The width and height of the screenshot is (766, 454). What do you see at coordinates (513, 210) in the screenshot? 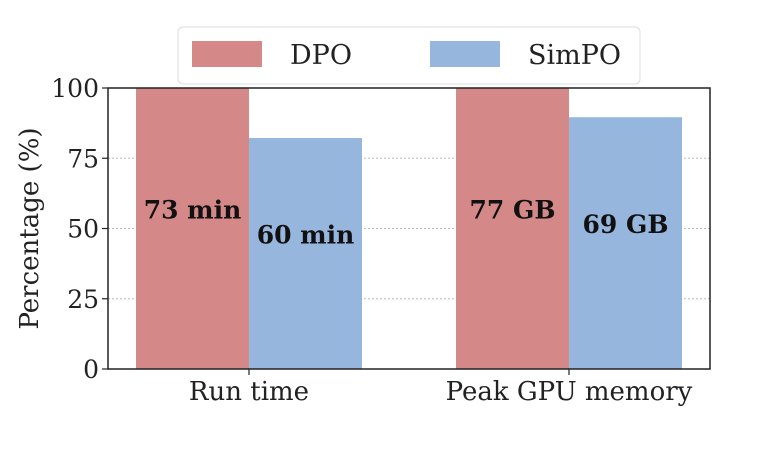
I see `data-label: 77 GB` at bounding box center [513, 210].